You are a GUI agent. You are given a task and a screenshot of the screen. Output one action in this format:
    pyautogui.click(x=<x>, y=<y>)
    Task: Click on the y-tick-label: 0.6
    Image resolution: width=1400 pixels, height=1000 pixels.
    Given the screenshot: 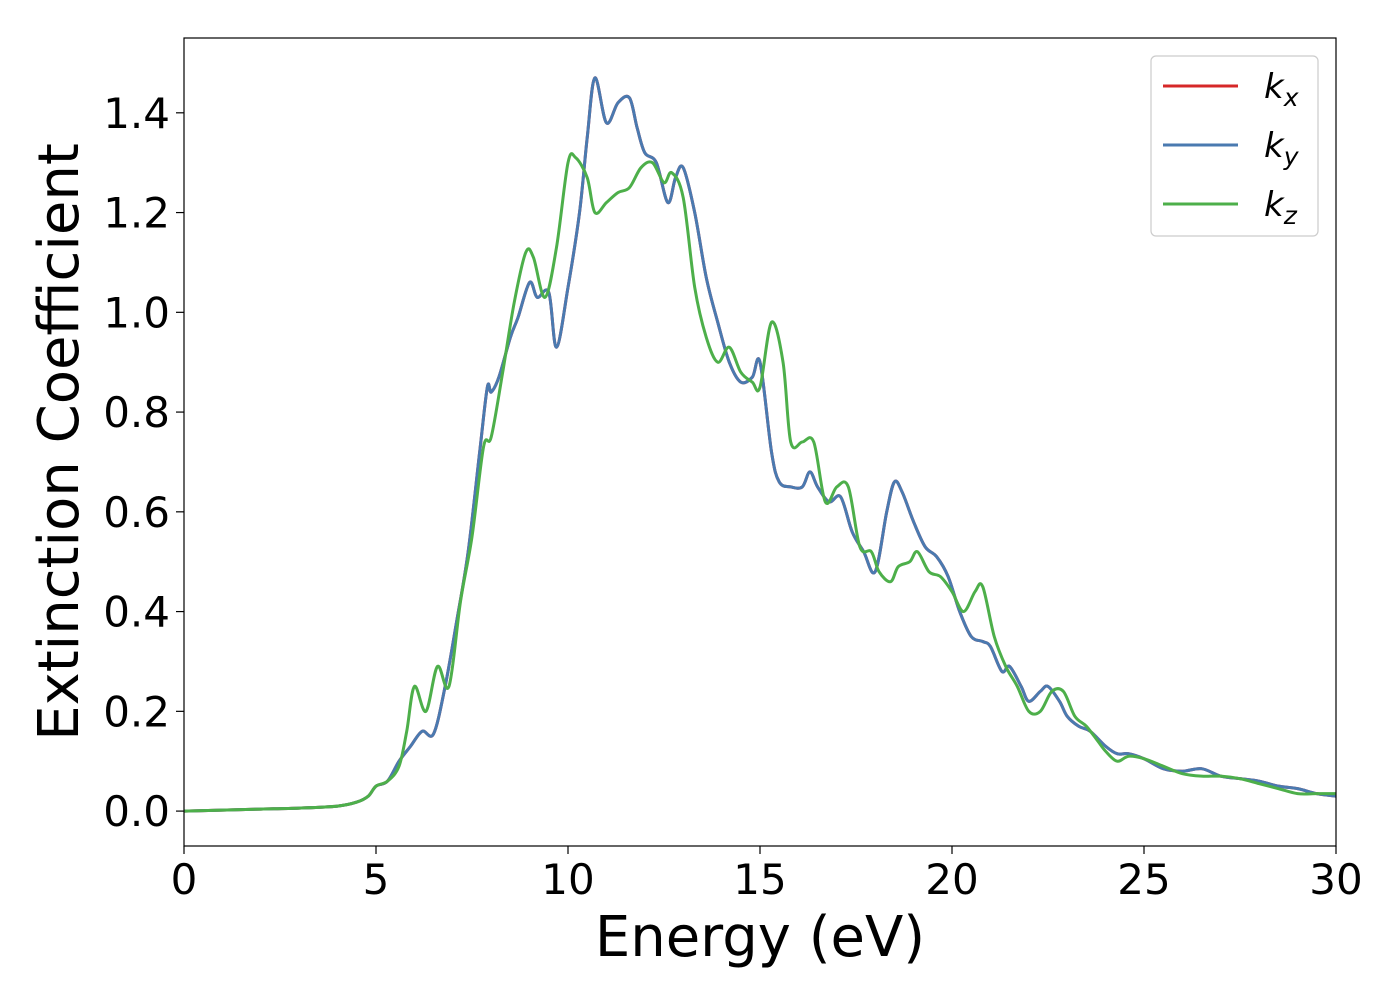 What is the action you would take?
    pyautogui.click(x=136, y=512)
    